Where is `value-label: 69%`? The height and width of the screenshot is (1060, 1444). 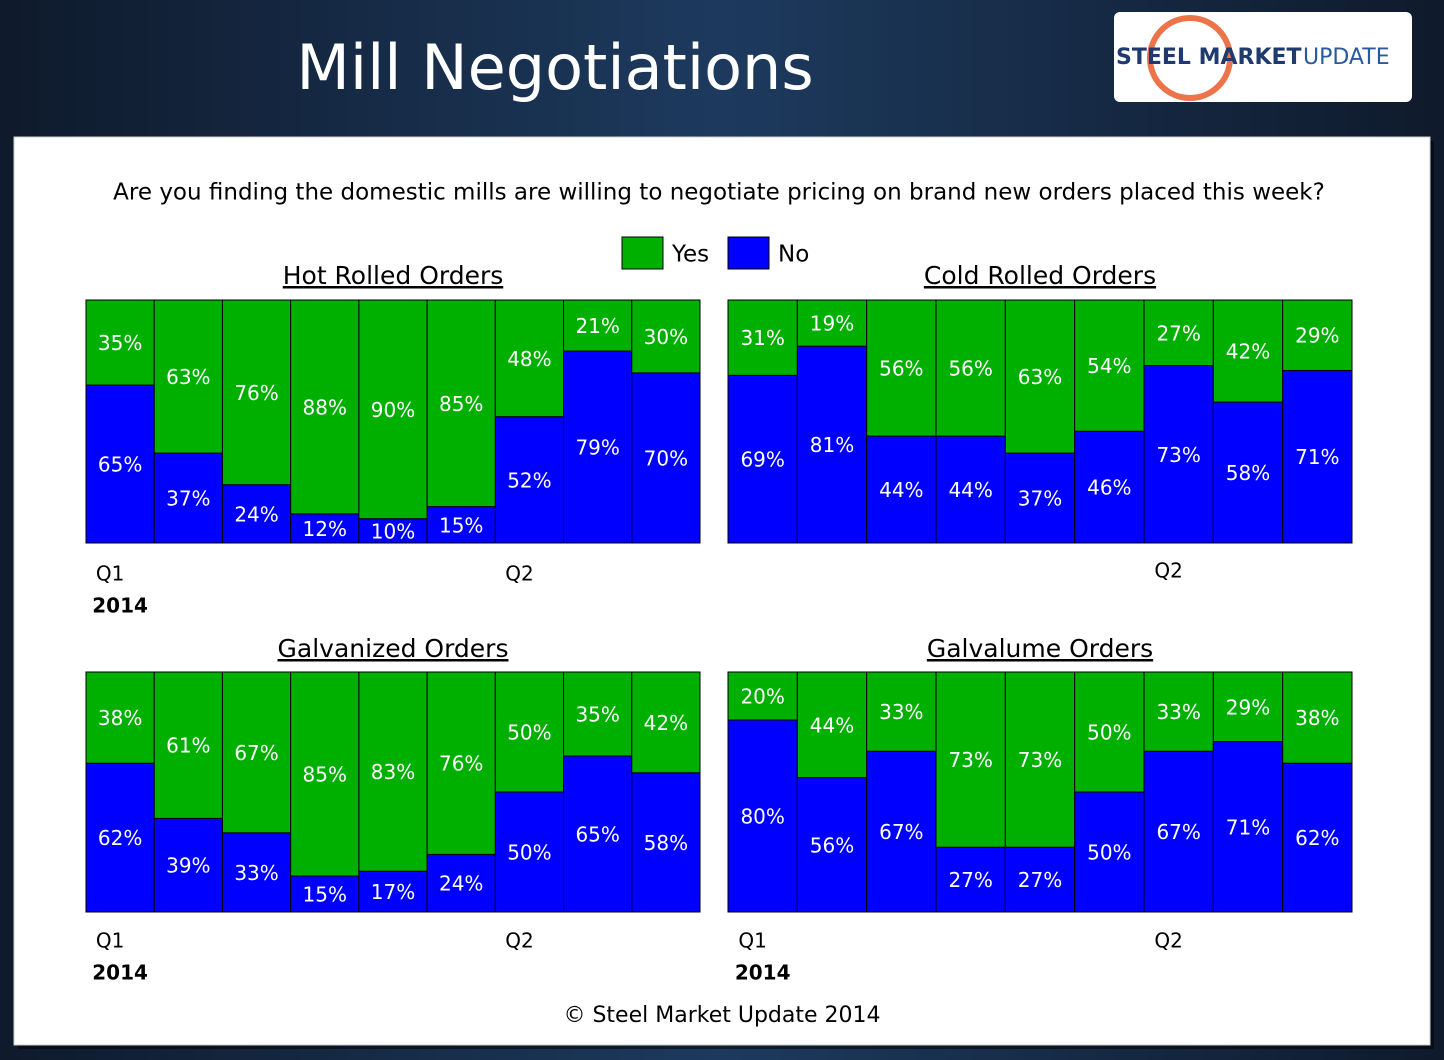
value-label: 69% is located at coordinates (762, 460).